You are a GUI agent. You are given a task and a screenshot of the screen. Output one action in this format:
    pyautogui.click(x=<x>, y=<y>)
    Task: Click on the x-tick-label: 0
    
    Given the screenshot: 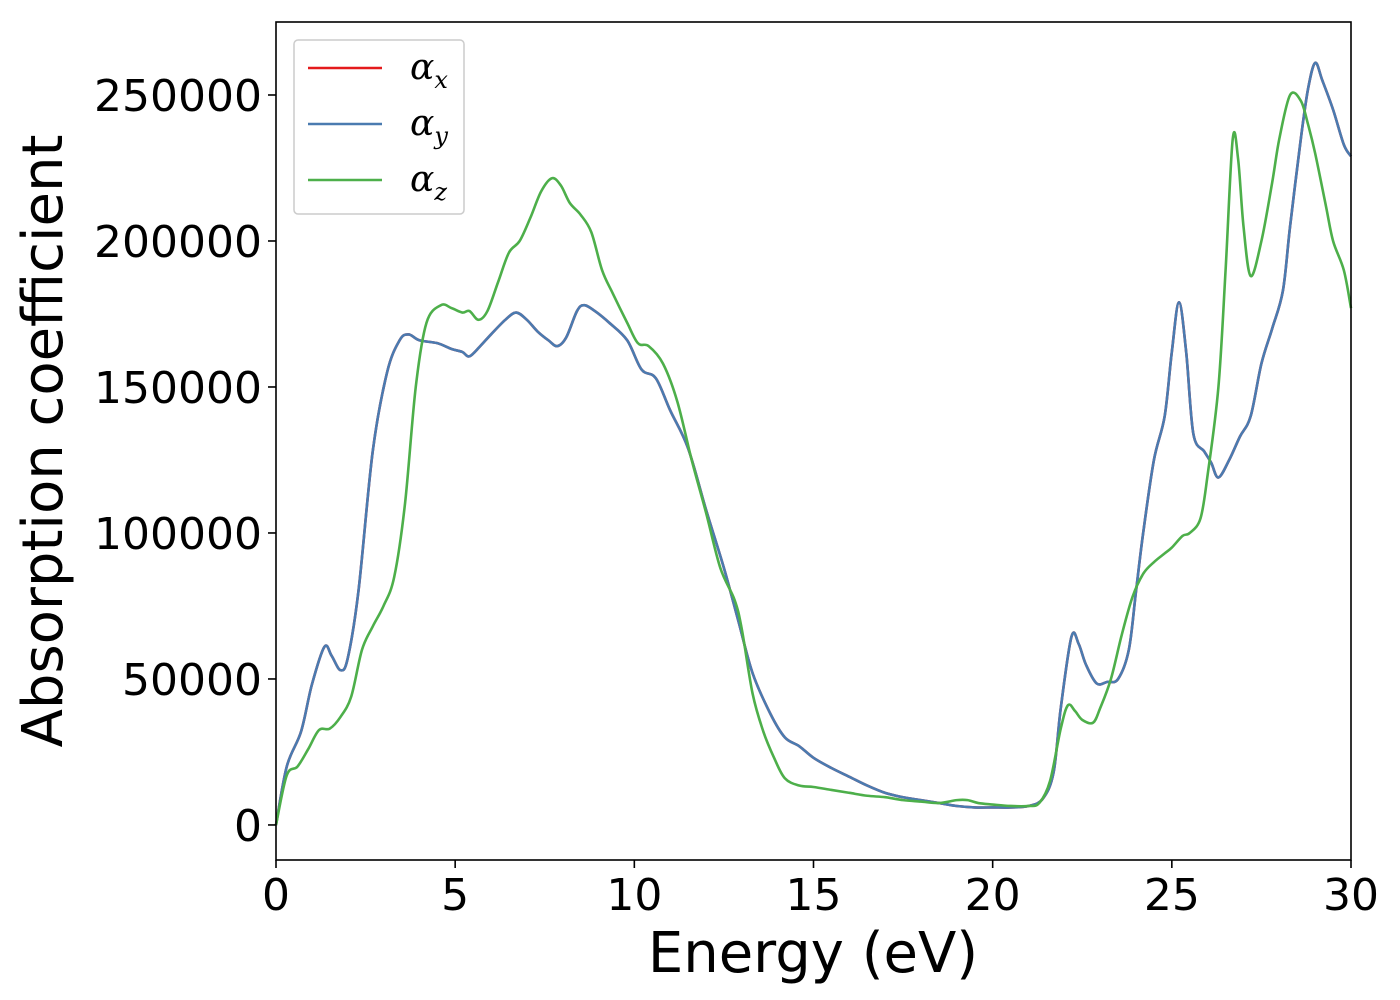 What is the action you would take?
    pyautogui.click(x=276, y=895)
    